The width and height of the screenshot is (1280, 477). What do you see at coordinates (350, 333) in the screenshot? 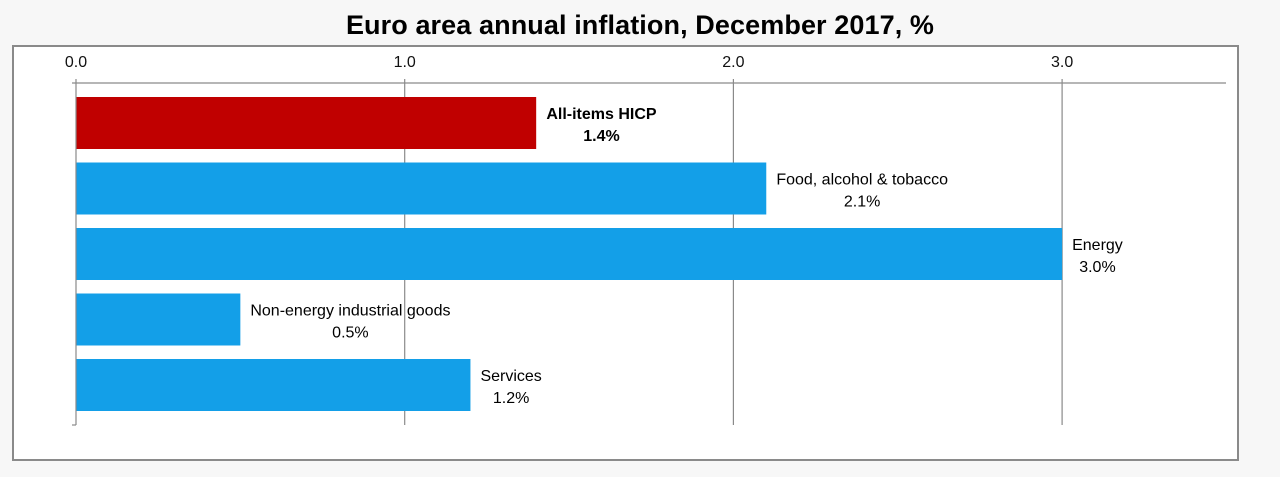
I see `bar-value-label-non-energy-industrial-goods: 0.5%` at bounding box center [350, 333].